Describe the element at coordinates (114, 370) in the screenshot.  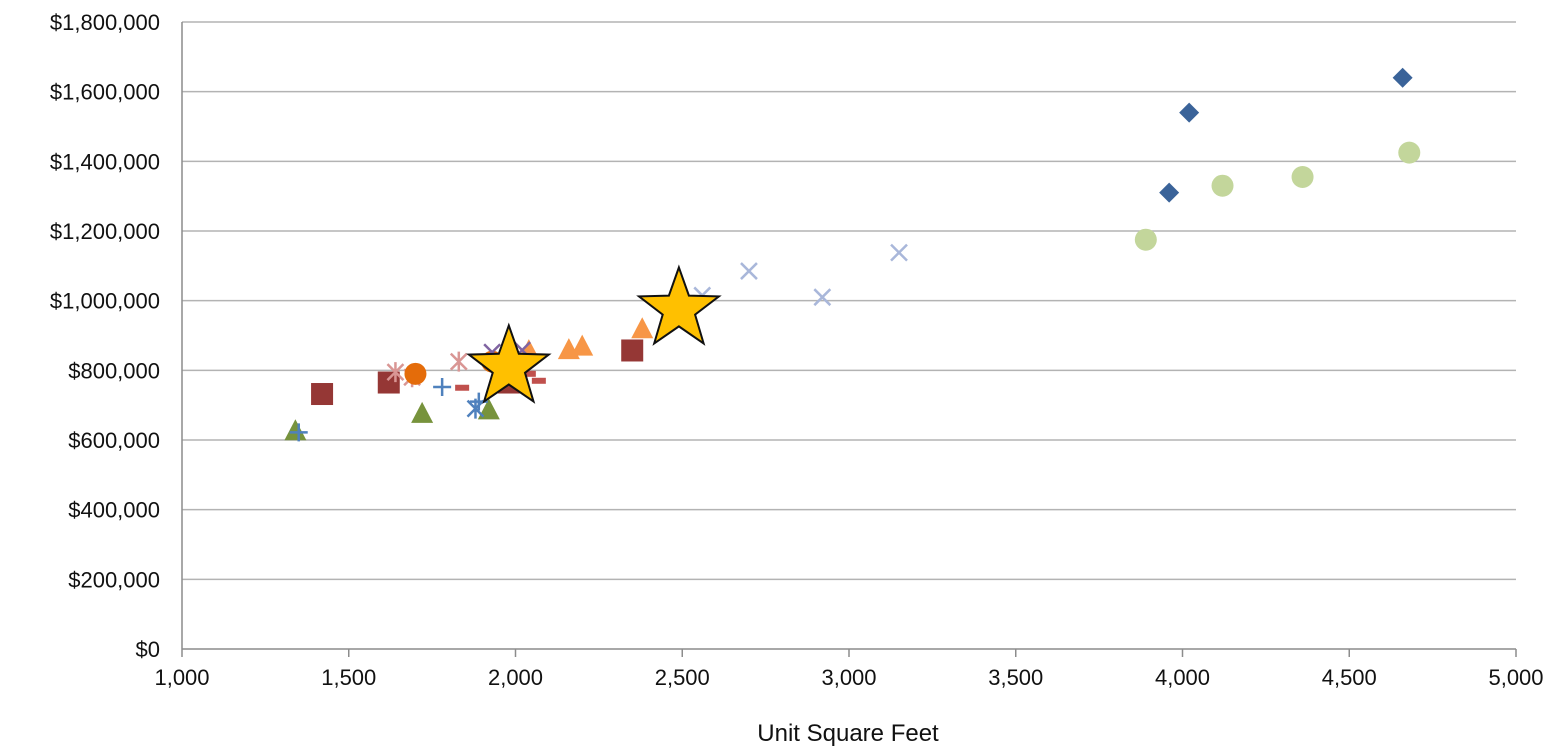
I see `y-tick-label: $800,000` at that location.